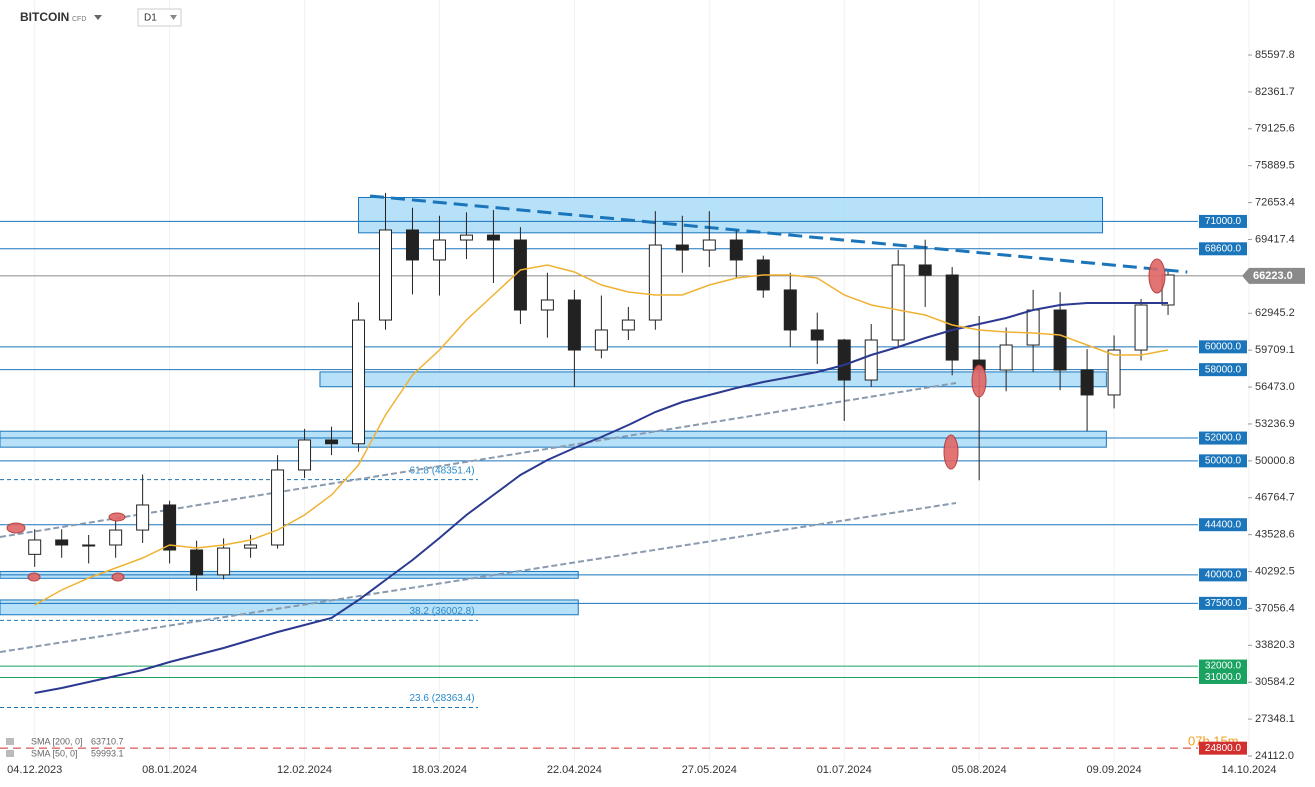  Describe the element at coordinates (57, 741) in the screenshot. I see `legend-name: SMA [200, 0]` at that location.